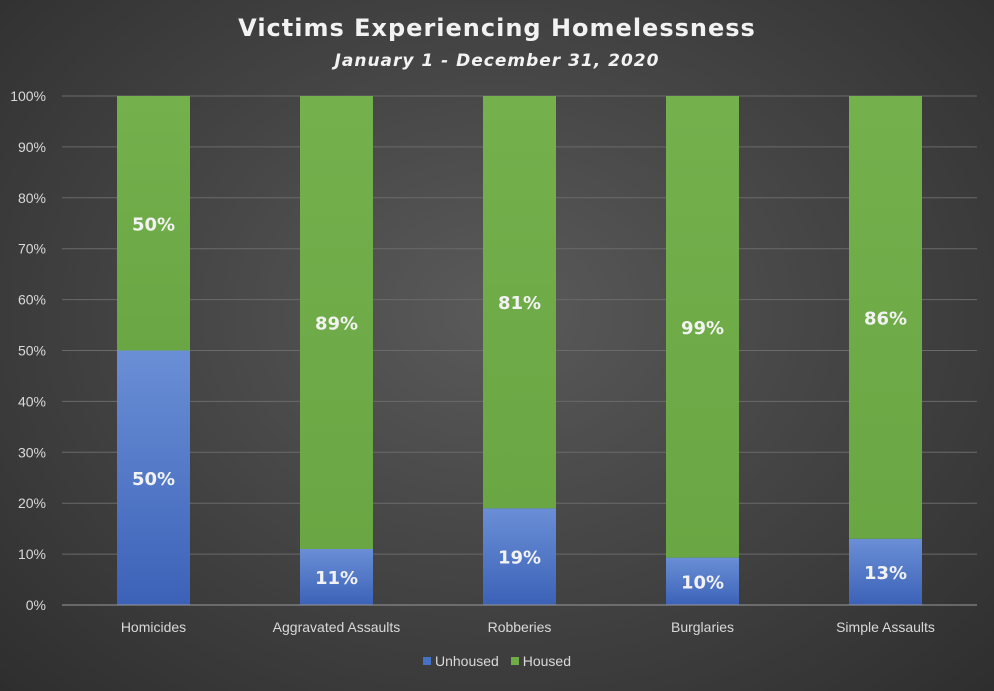 This screenshot has height=691, width=994. I want to click on y-tick-label: 60%, so click(32, 300).